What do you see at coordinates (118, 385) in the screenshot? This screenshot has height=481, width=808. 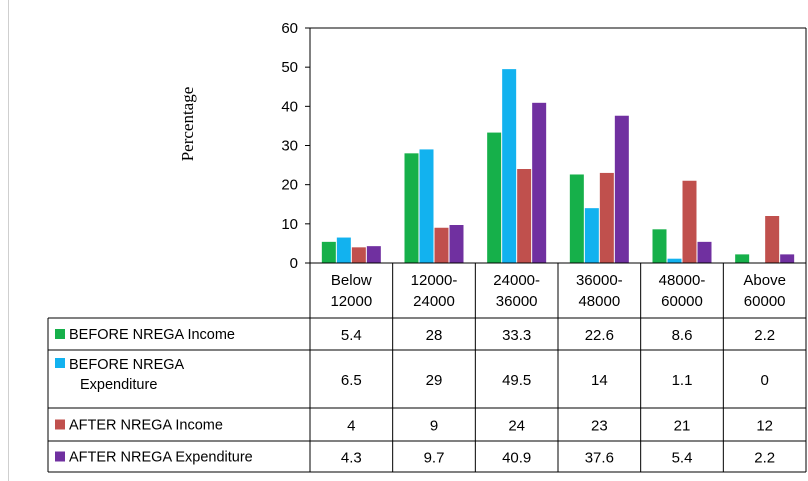 I see `legend-label: Expenditure` at bounding box center [118, 385].